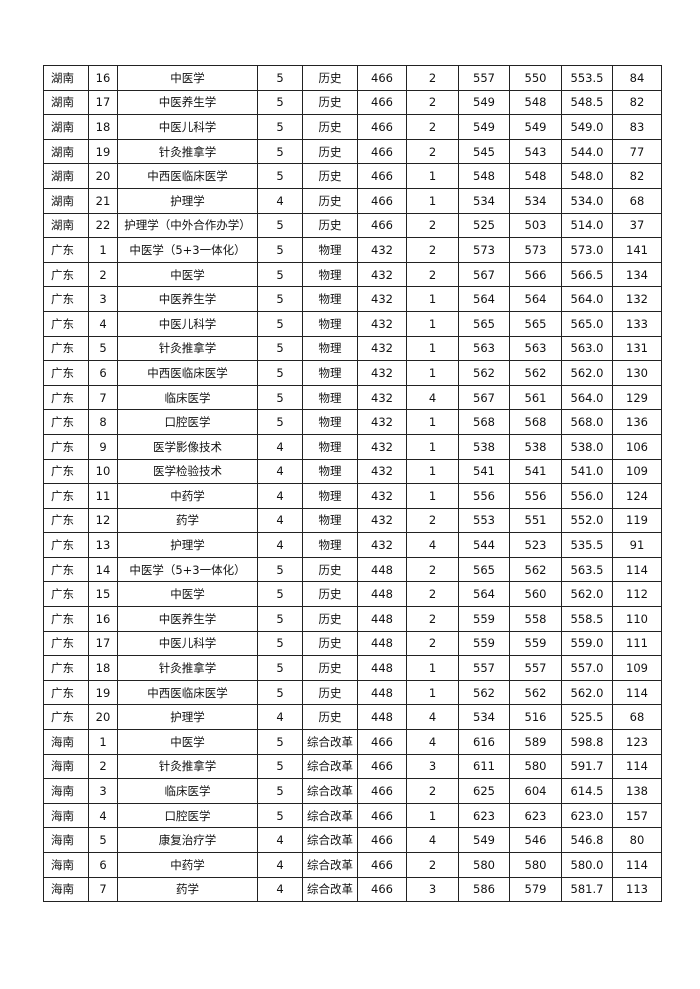 The image size is (700, 989). Describe the element at coordinates (535, 200) in the screenshot. I see `min-score-cell: 534` at that location.